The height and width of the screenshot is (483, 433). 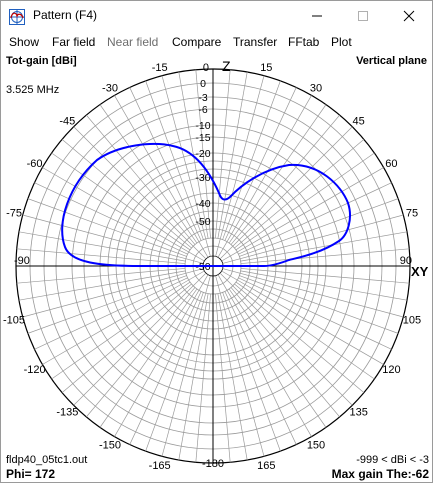 I want to click on filename-label: fldp40_05tc1.out, so click(x=47, y=460).